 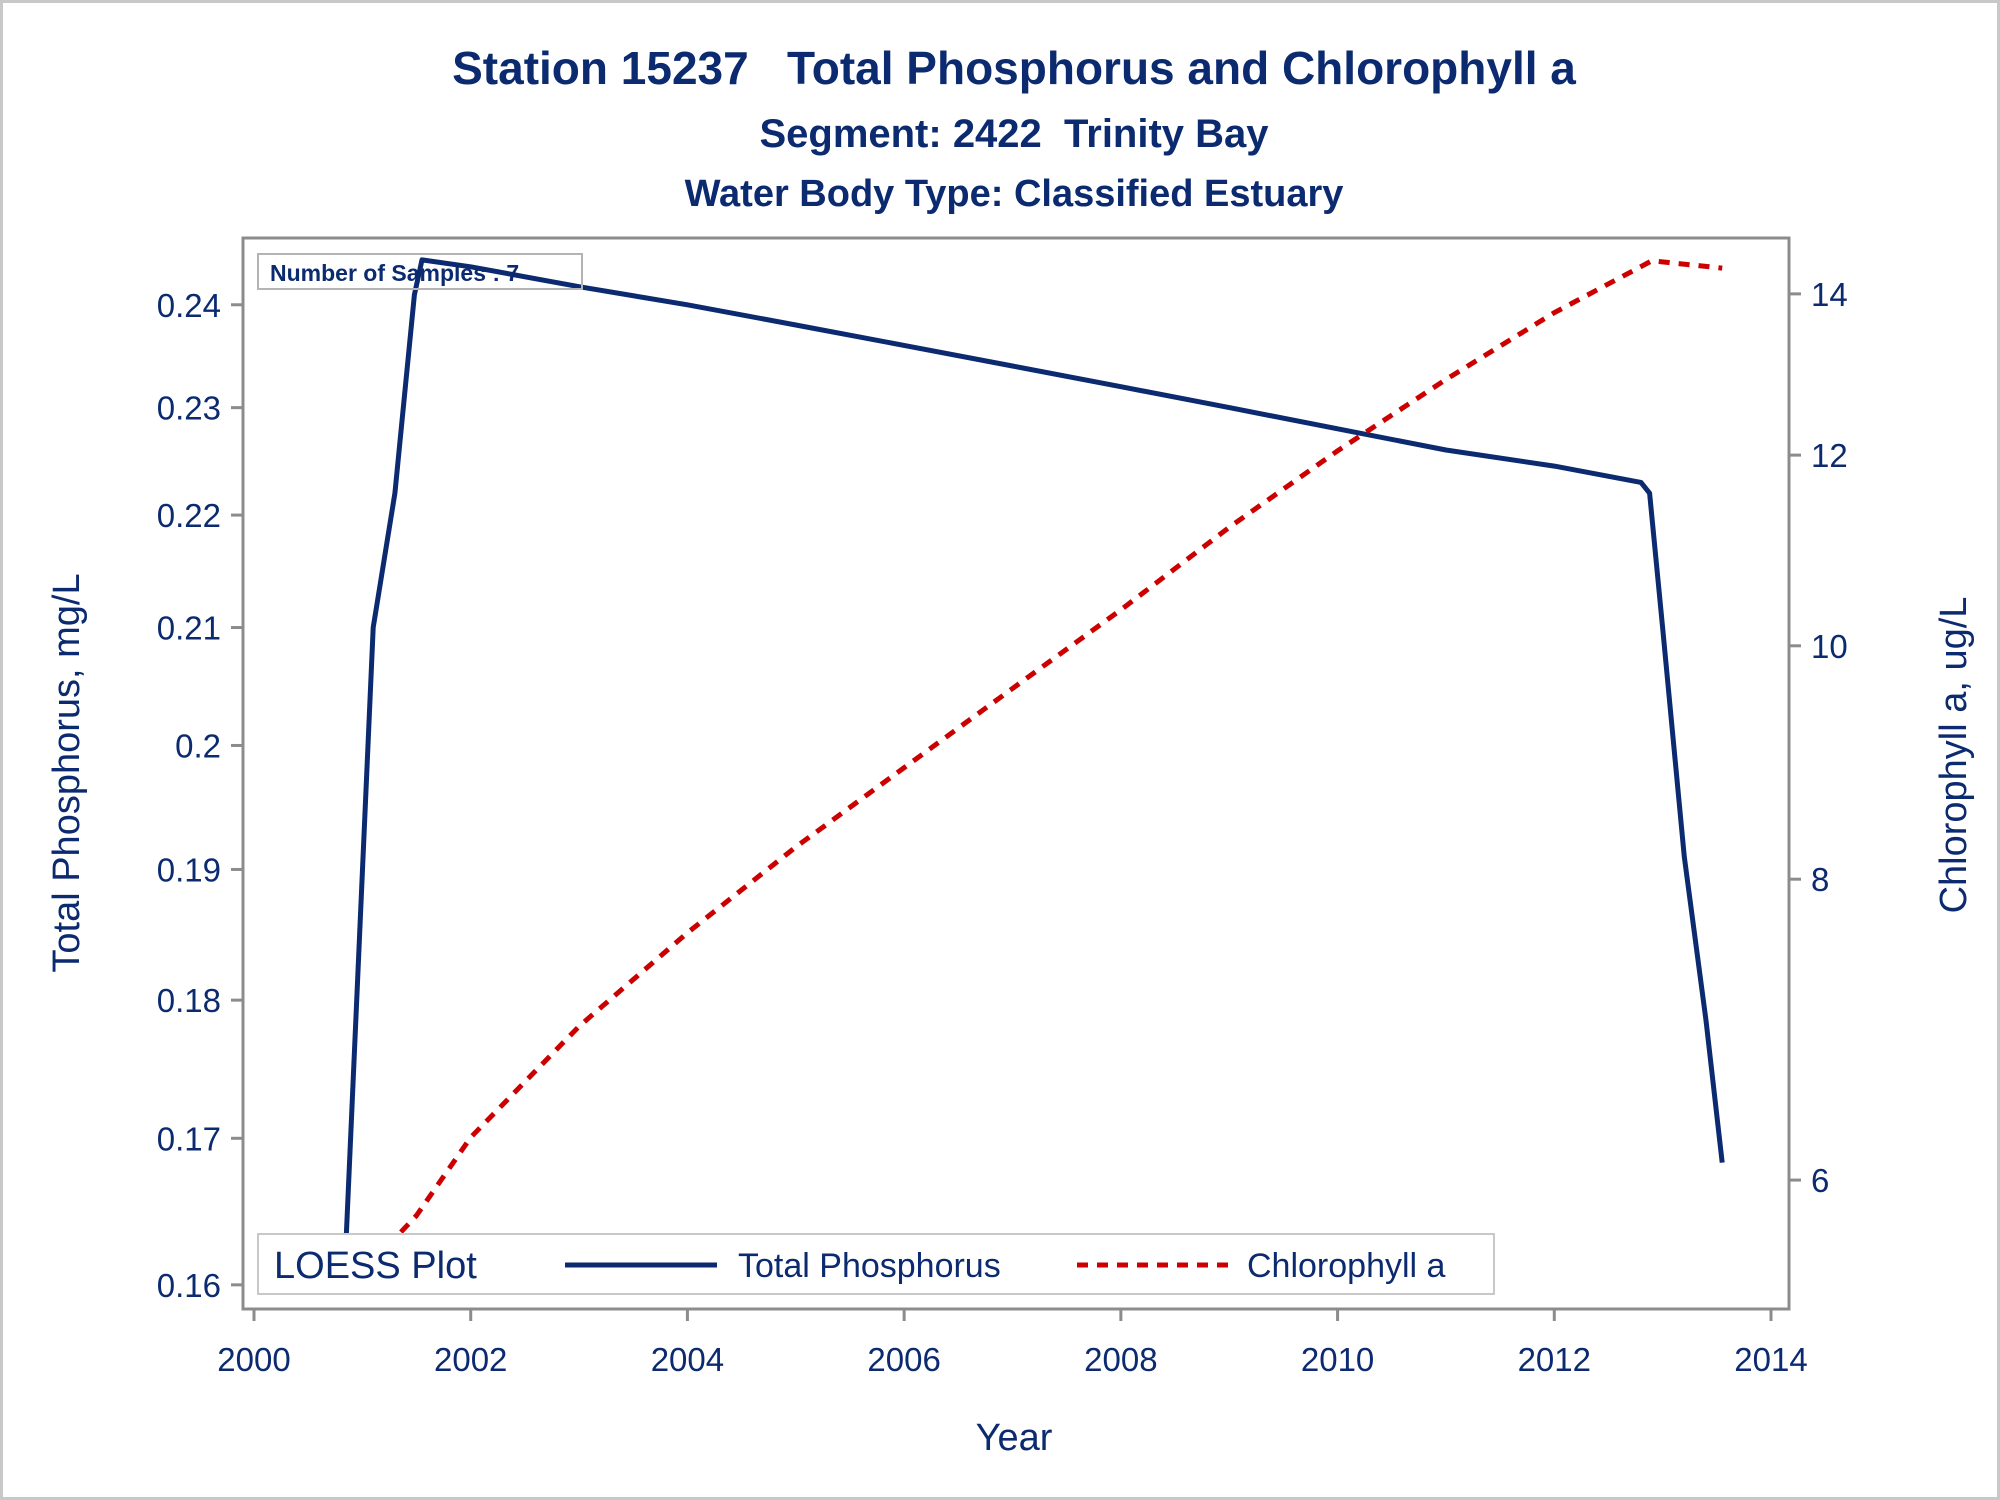 I want to click on y2-tick-label: 8, so click(x=1820, y=879).